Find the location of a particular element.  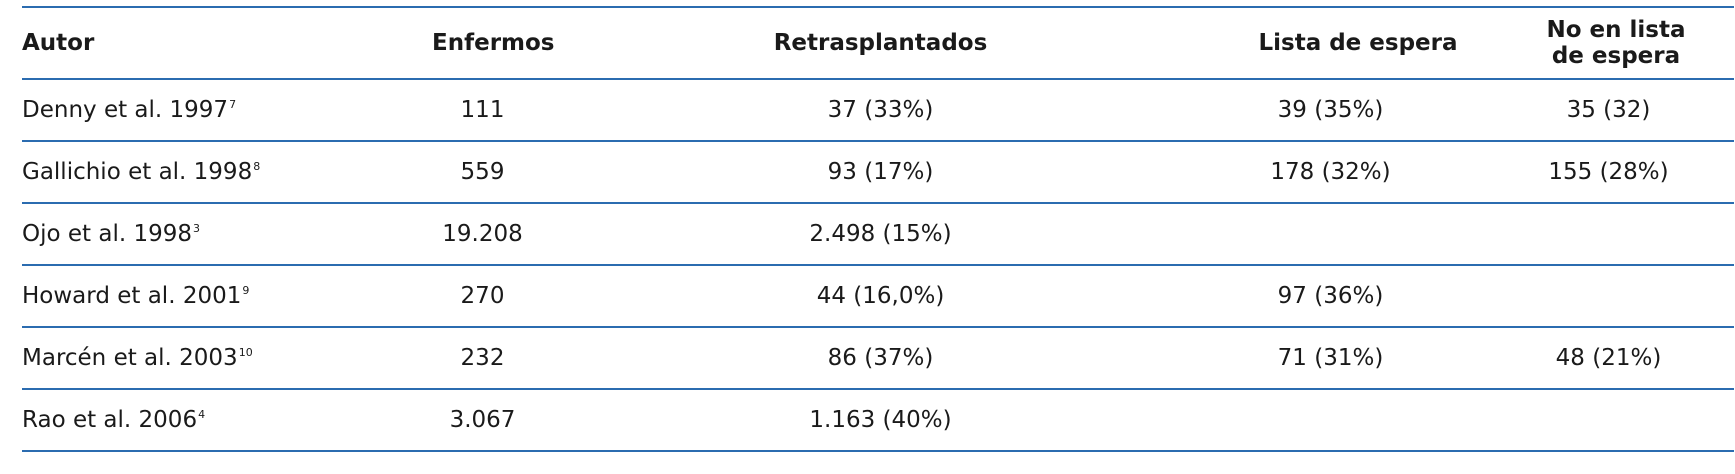

reference-superscript: 10 is located at coordinates (245, 353).